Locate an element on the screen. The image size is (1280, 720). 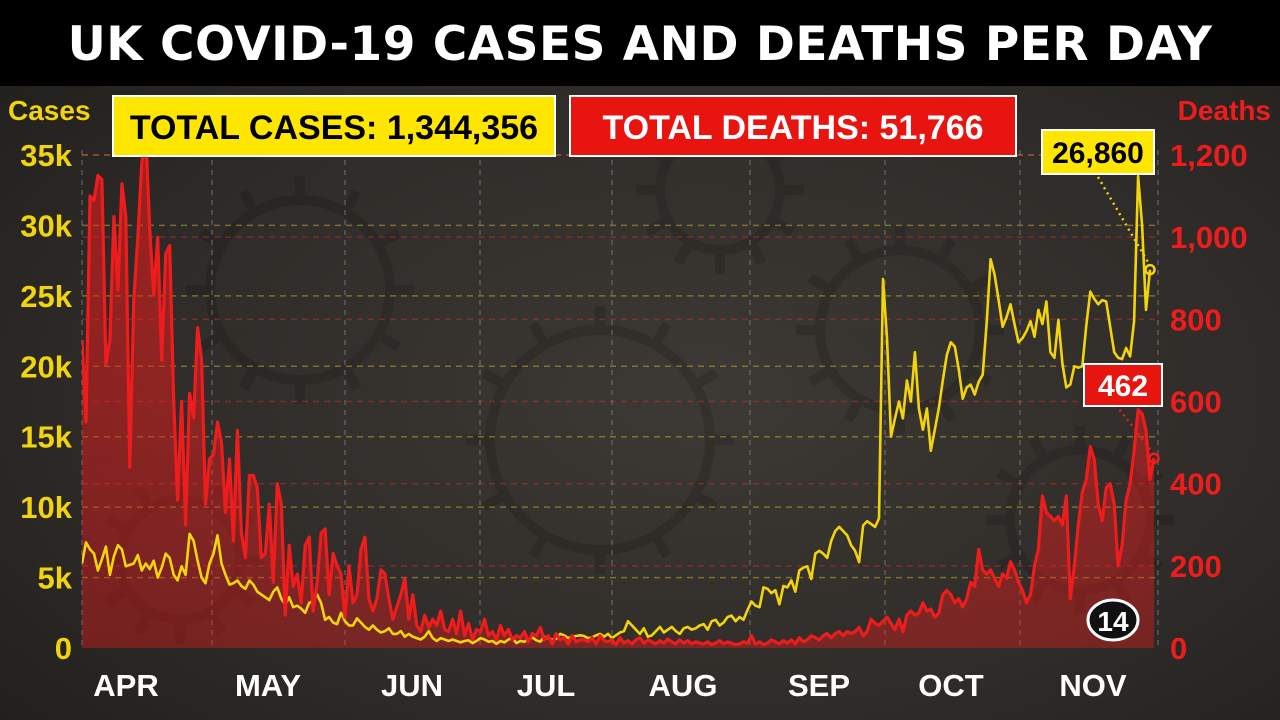
cases-callout-text: 26,860 is located at coordinates (1098, 153).